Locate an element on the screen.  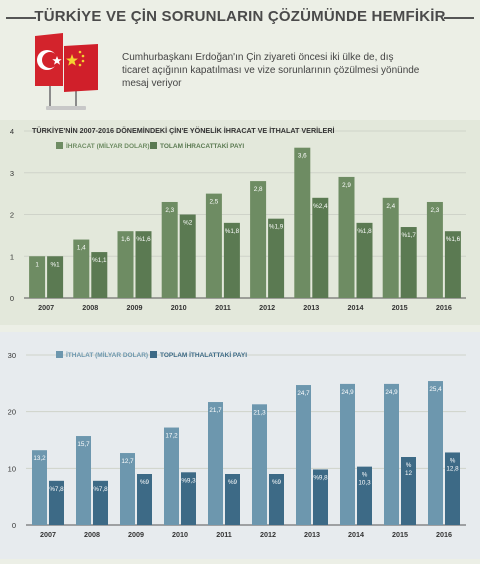
export-data-label: 2,5 is located at coordinates (214, 202).